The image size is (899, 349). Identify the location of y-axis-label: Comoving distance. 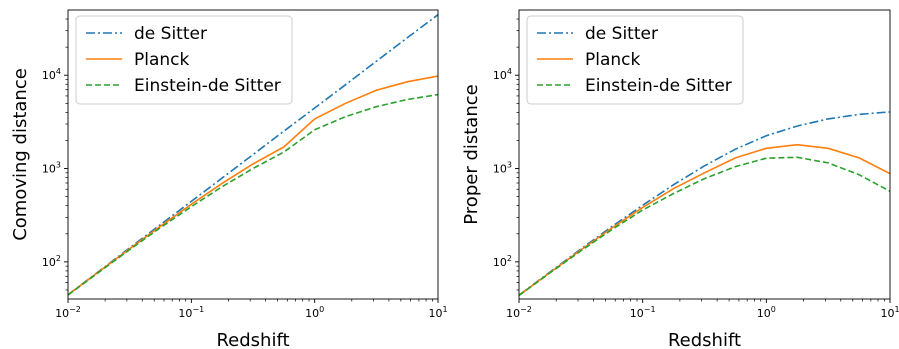
(20, 154).